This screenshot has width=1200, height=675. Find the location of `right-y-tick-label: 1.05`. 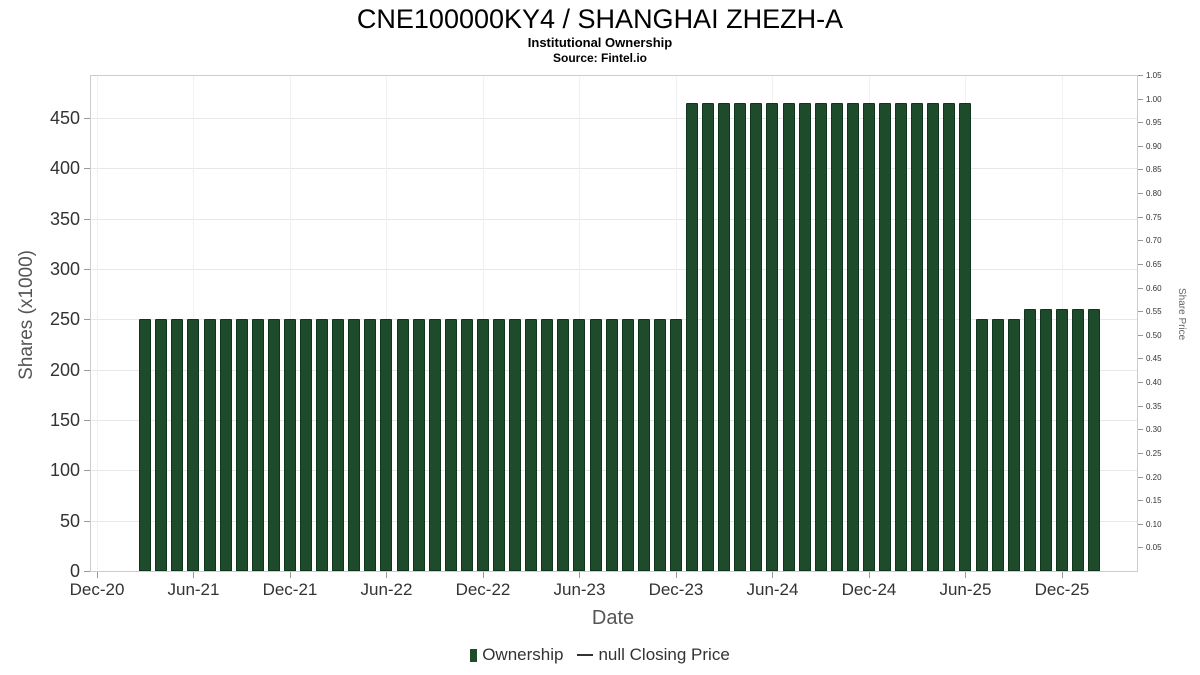

right-y-tick-label: 1.05 is located at coordinates (1154, 75).